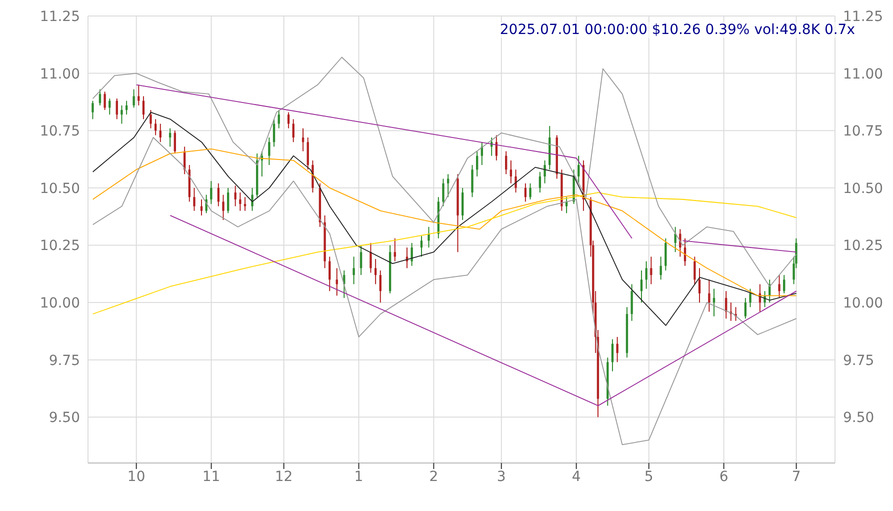 This screenshot has height=511, width=893. I want to click on y-tick-label: 9.75, so click(64, 360).